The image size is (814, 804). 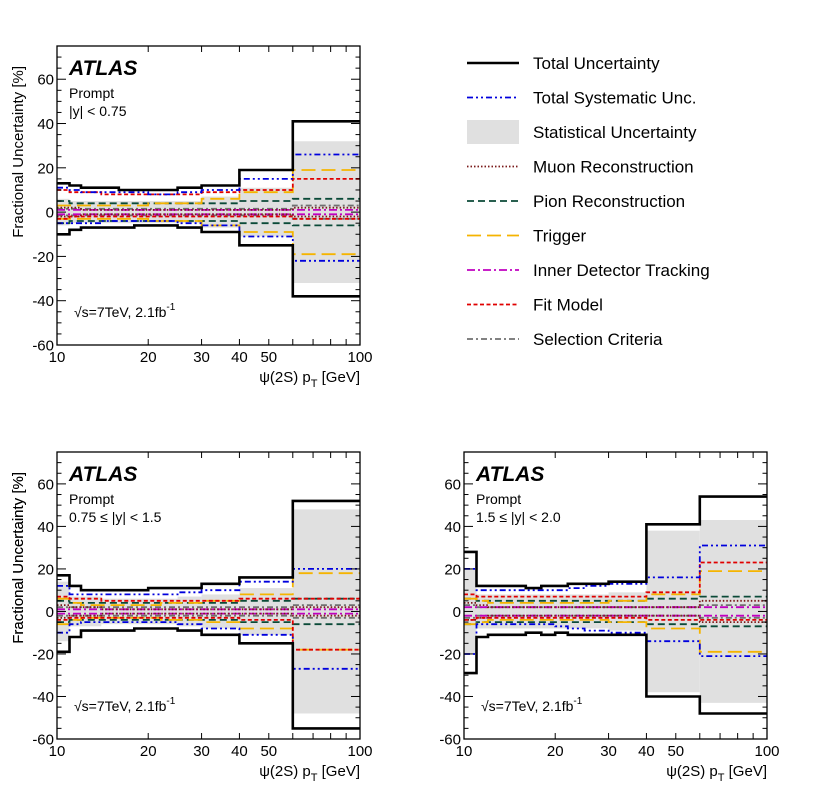 I want to click on legend-label-total-uncertainty: Total Uncertainty, so click(x=596, y=63).